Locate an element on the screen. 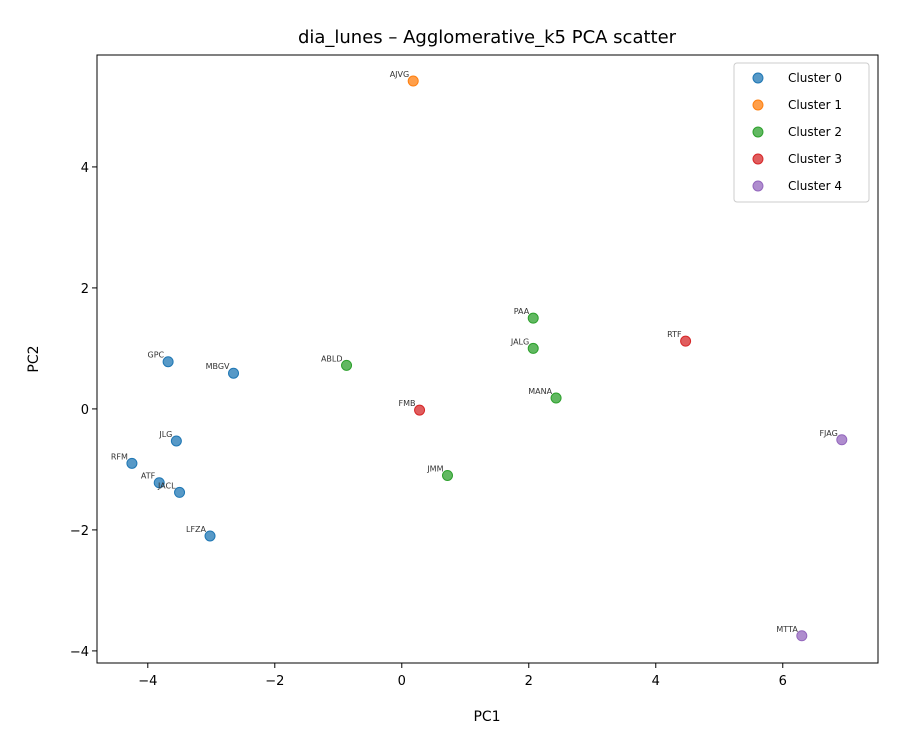 This screenshot has height=750, width=900. data-point-label: PAA is located at coordinates (522, 311).